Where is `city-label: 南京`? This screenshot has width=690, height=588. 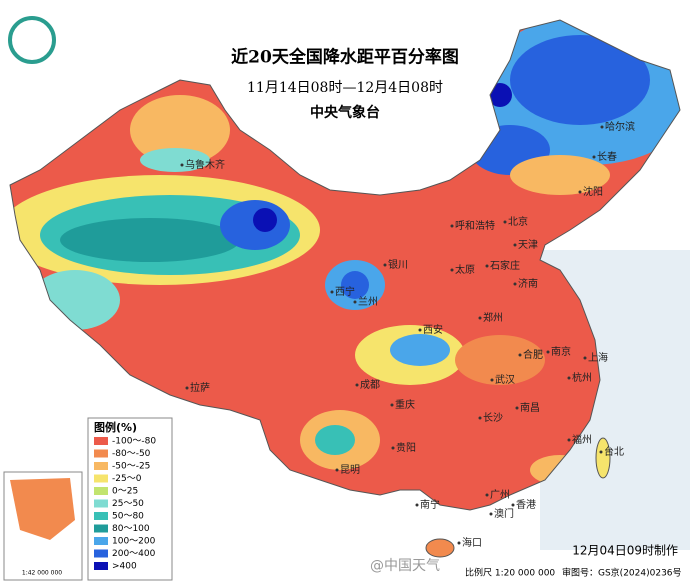
city-label: 南京 is located at coordinates (561, 351).